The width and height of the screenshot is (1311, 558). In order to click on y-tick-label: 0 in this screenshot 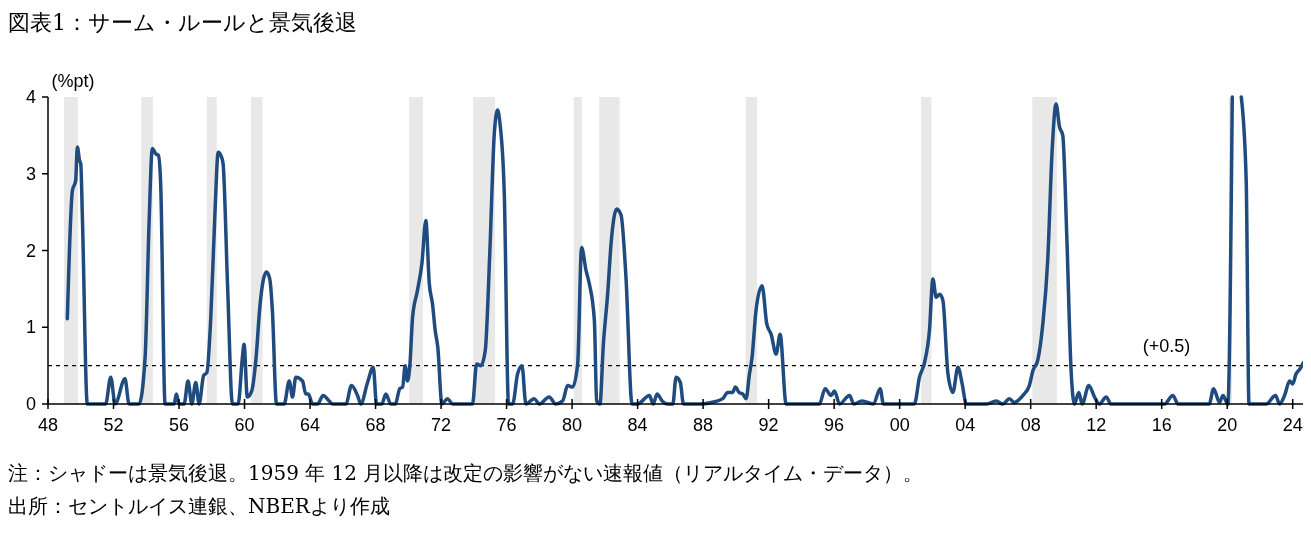, I will do `click(30, 404)`.